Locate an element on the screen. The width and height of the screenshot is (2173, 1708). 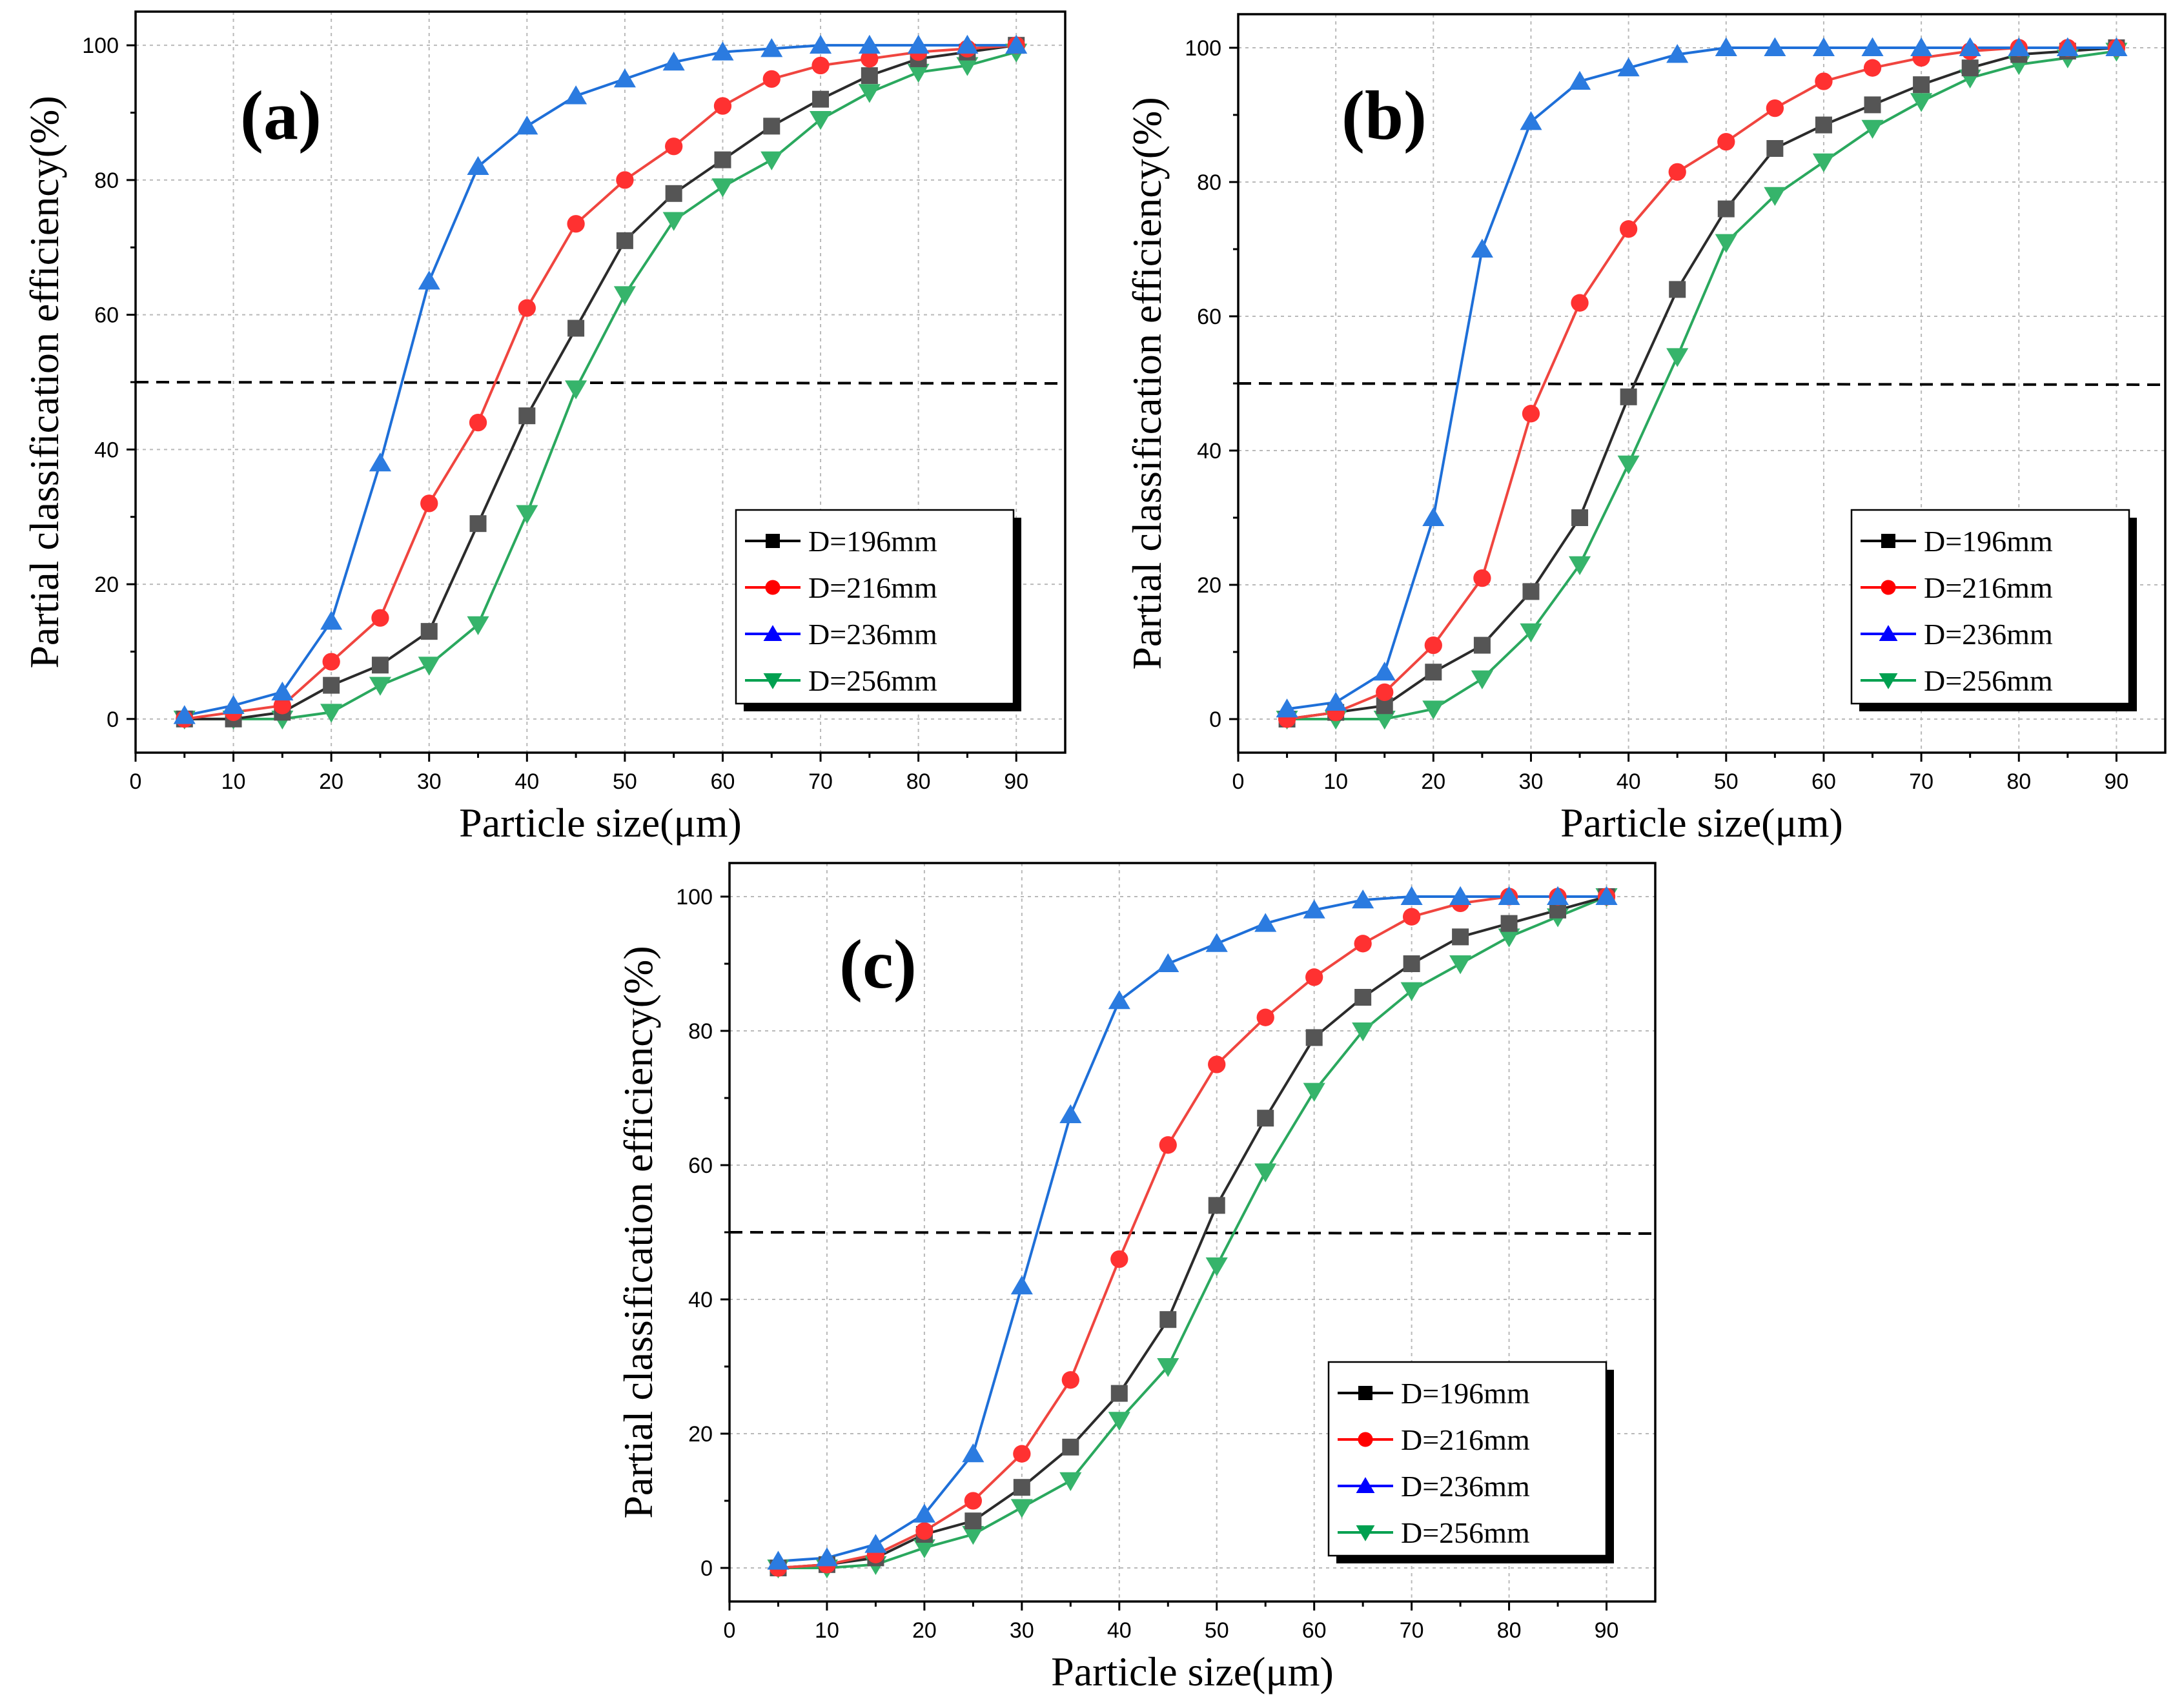
x-tick-label: 80 is located at coordinates (2018, 781).